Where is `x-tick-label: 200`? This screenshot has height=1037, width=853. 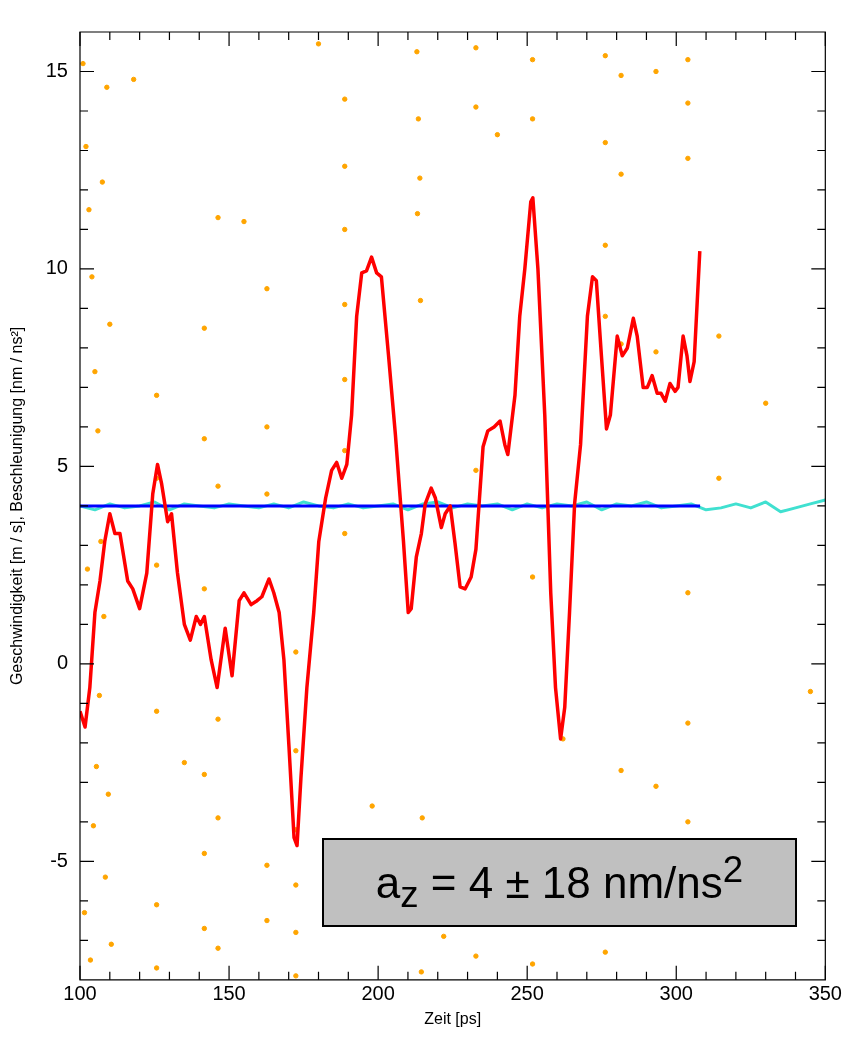 x-tick-label: 200 is located at coordinates (378, 993).